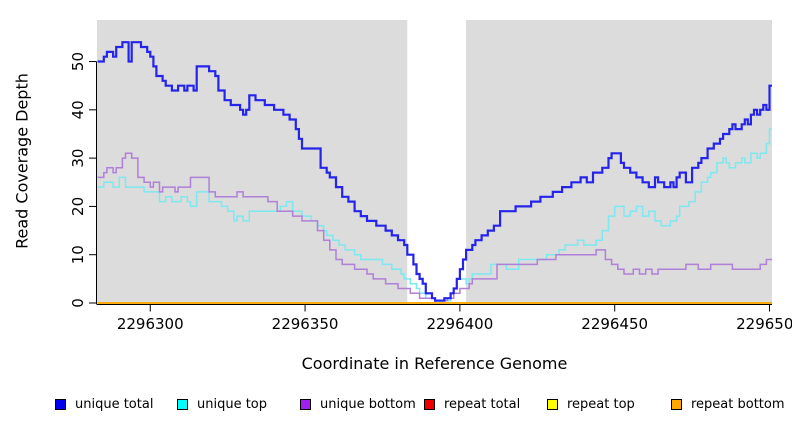 Image resolution: width=792 pixels, height=432 pixels. What do you see at coordinates (150, 324) in the screenshot?
I see `x-tick-label: 2296300` at bounding box center [150, 324].